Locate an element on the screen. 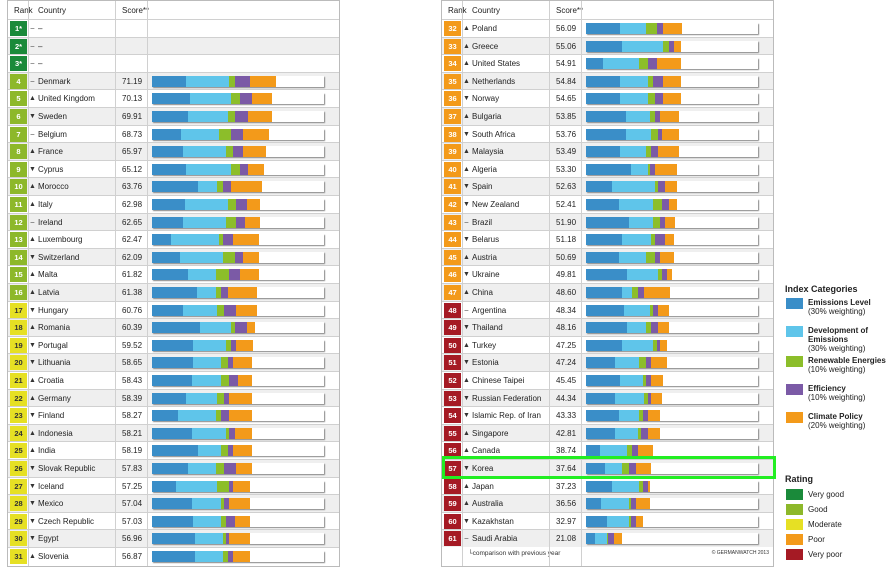 This screenshot has width=896, height=567. table-row: 10 ▲ Morocco 63.76 is located at coordinates (173, 186).